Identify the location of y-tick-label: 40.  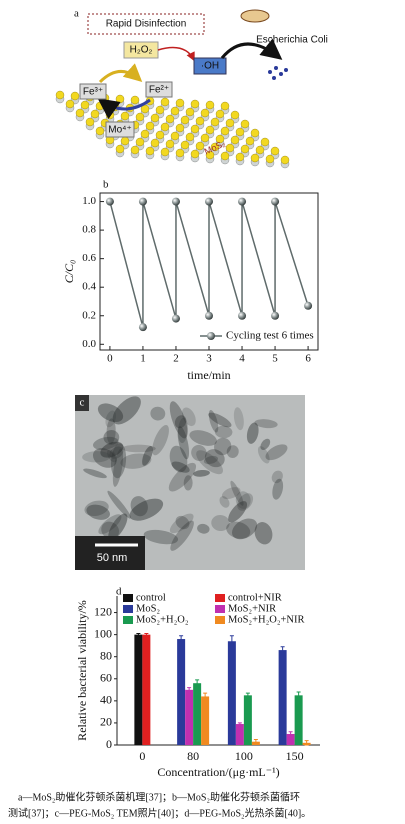
(106, 700).